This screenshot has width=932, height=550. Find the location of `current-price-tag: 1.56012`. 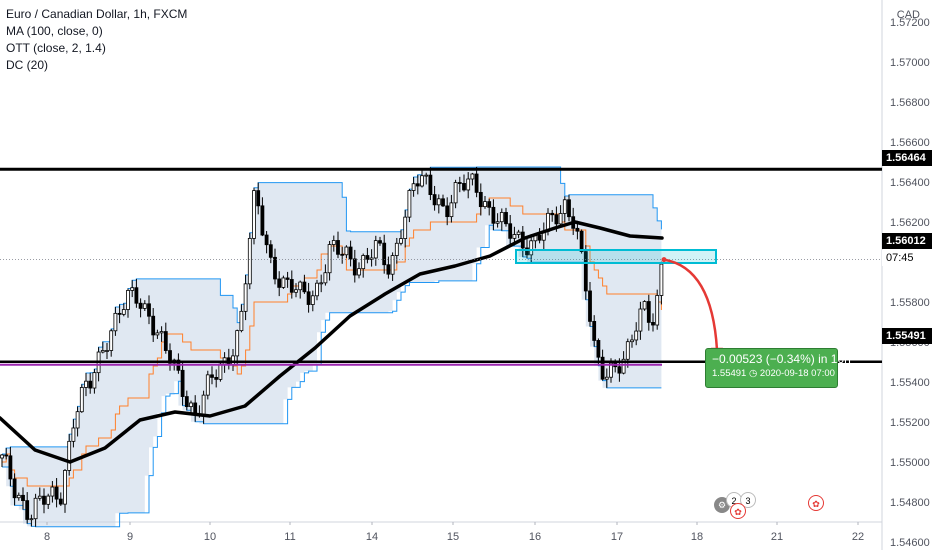

current-price-tag: 1.56012 is located at coordinates (907, 241).